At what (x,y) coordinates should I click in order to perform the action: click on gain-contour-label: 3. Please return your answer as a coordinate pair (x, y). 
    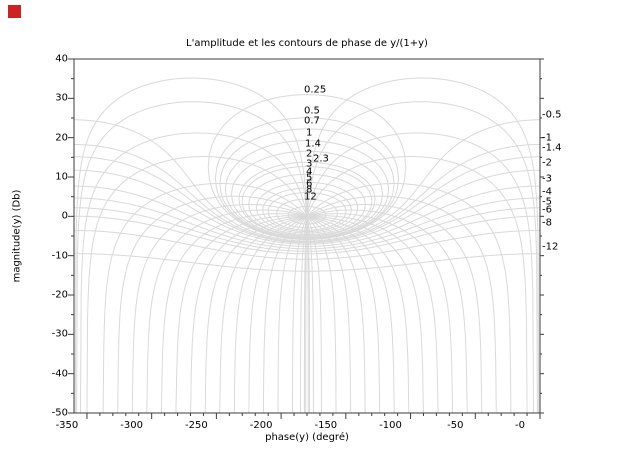
    Looking at the image, I should click on (309, 164).